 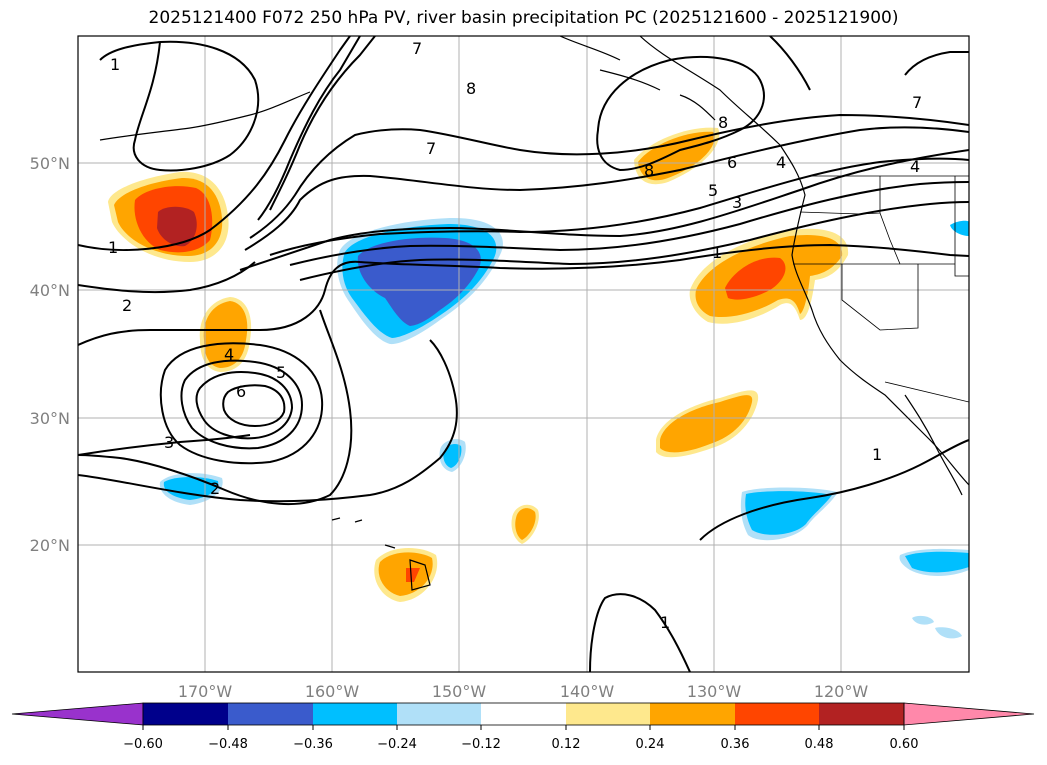 What do you see at coordinates (890, 220) in the screenshot?
I see `border-idaho` at bounding box center [890, 220].